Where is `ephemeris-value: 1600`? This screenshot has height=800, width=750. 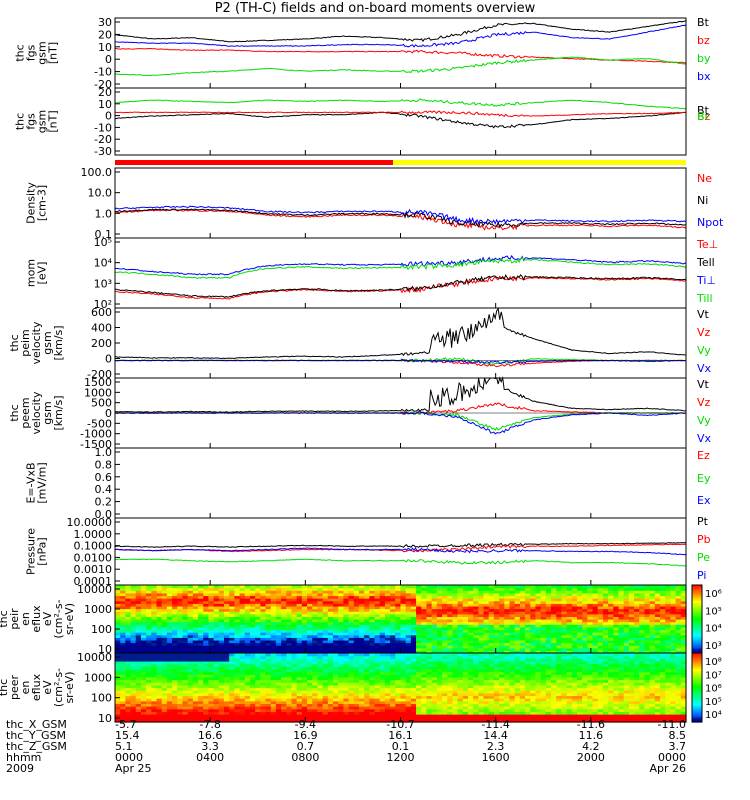
ephemeris-value: 1600 is located at coordinates (496, 757).